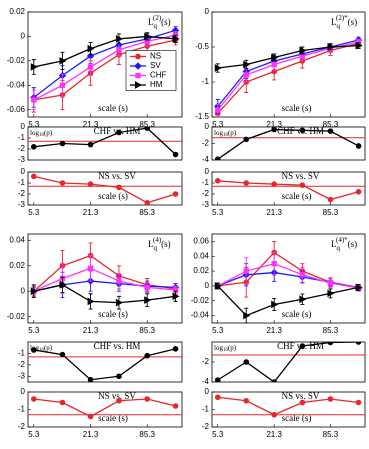 Image resolution: width=369 pixels, height=449 pixels. What do you see at coordinates (156, 248) in the screenshot?
I see `title-sub: q` at bounding box center [156, 248].